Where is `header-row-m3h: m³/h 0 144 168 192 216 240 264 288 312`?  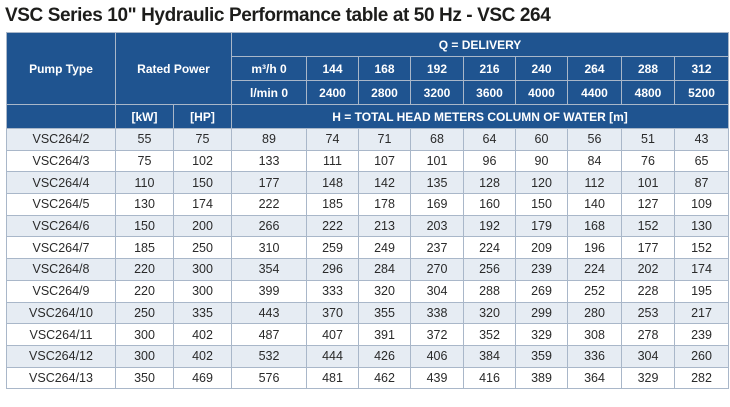 header-row-m3h: m³/h 0 144 168 192 216 240 264 288 312 is located at coordinates (368, 68).